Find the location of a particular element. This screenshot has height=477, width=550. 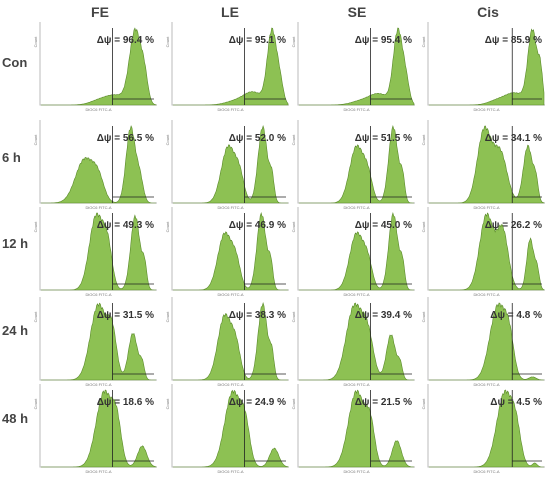

panel-cis-12h: Count DiOC6 FITC-A Δψ = 26.2 % is located at coordinates (483, 252).